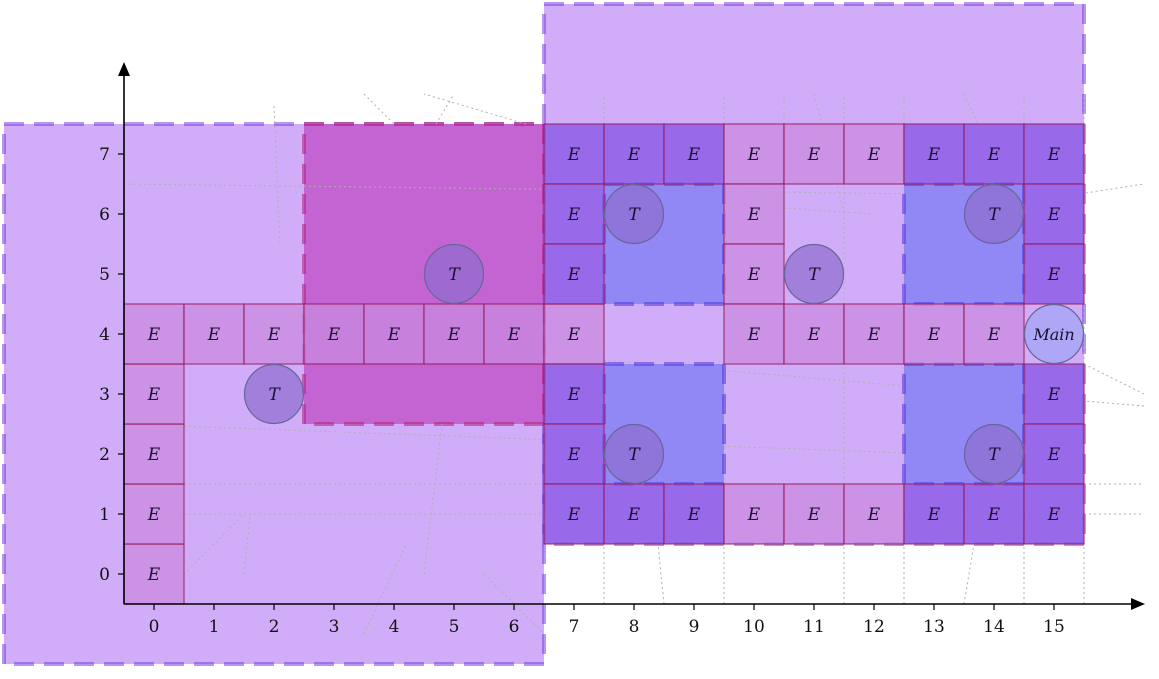  I want to click on x-tick-label: 9, so click(694, 627).